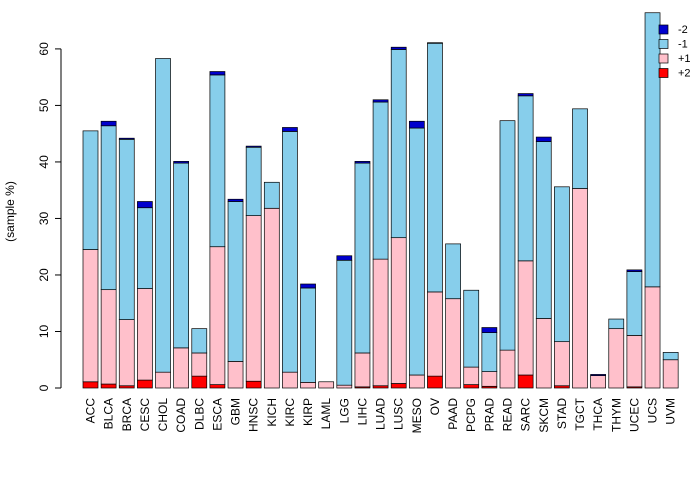 Image resolution: width=700 pixels, height=480 pixels. What do you see at coordinates (181, 162) in the screenshot?
I see `bar-segment-coad-minus2` at bounding box center [181, 162].